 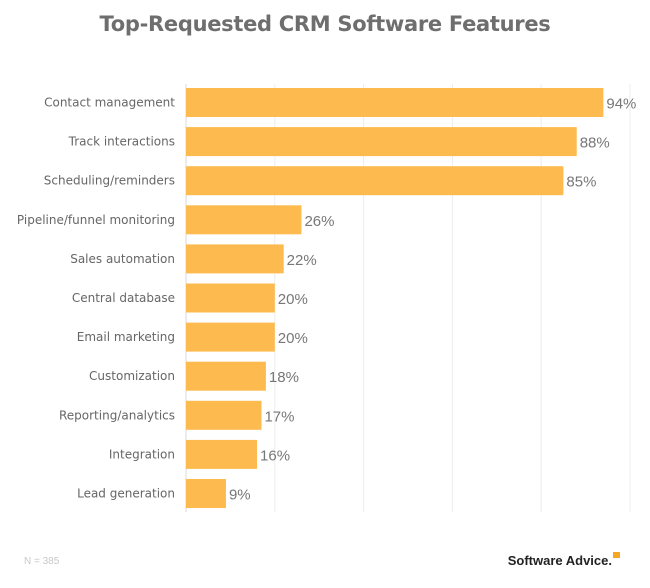 What do you see at coordinates (275, 455) in the screenshot?
I see `data-label: 16%` at bounding box center [275, 455].